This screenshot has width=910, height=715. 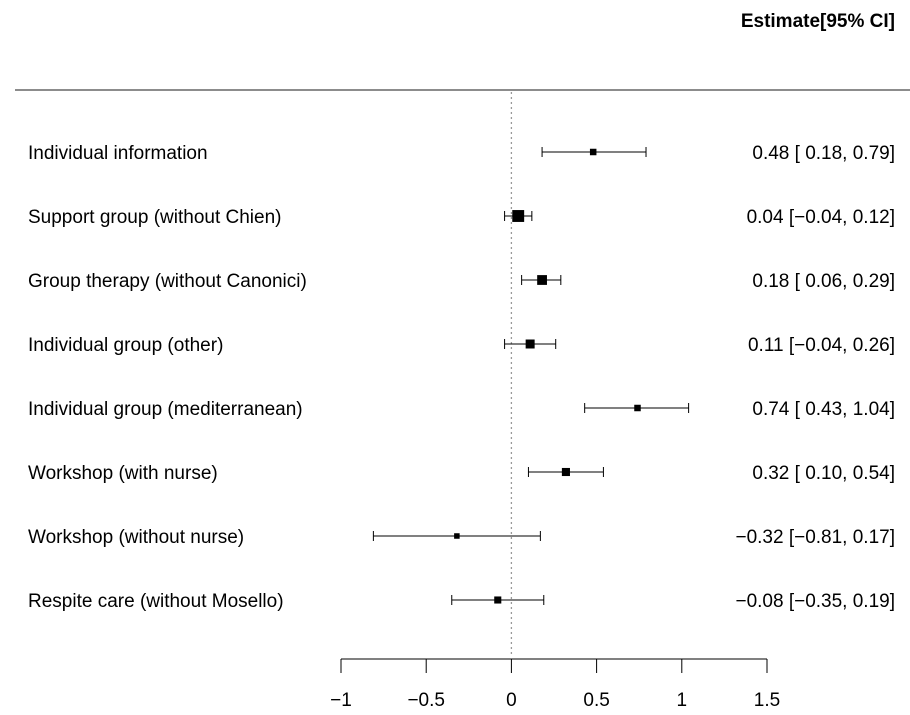 What do you see at coordinates (821, 217) in the screenshot?
I see `estimate-ci-text: 0.04 [−0.04, 0.12]` at bounding box center [821, 217].